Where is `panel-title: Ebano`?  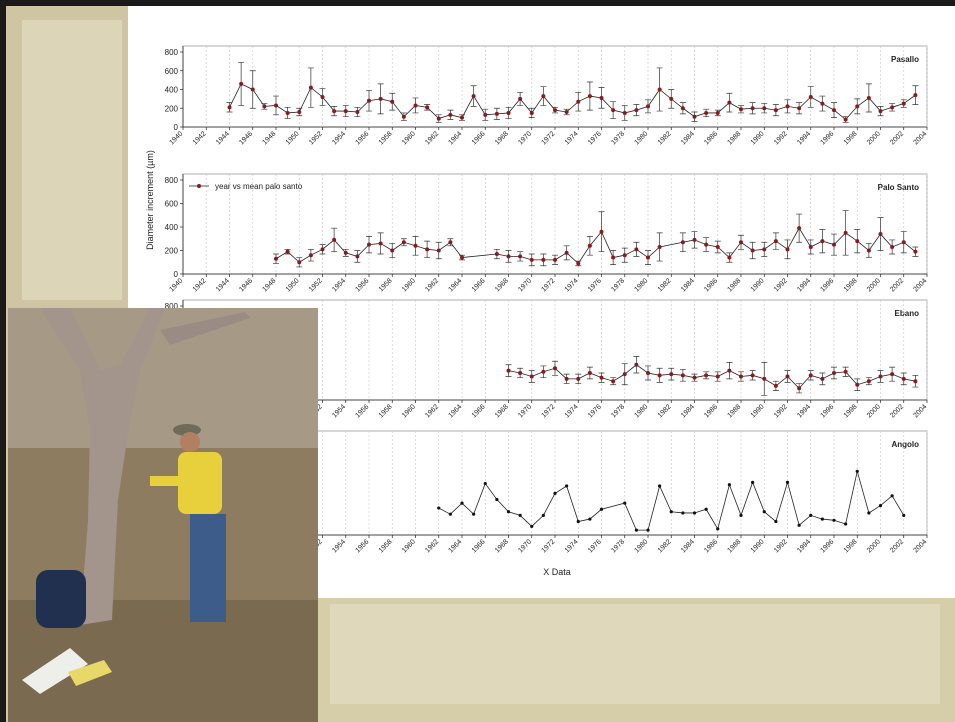
panel-title: Ebano is located at coordinates (907, 313).